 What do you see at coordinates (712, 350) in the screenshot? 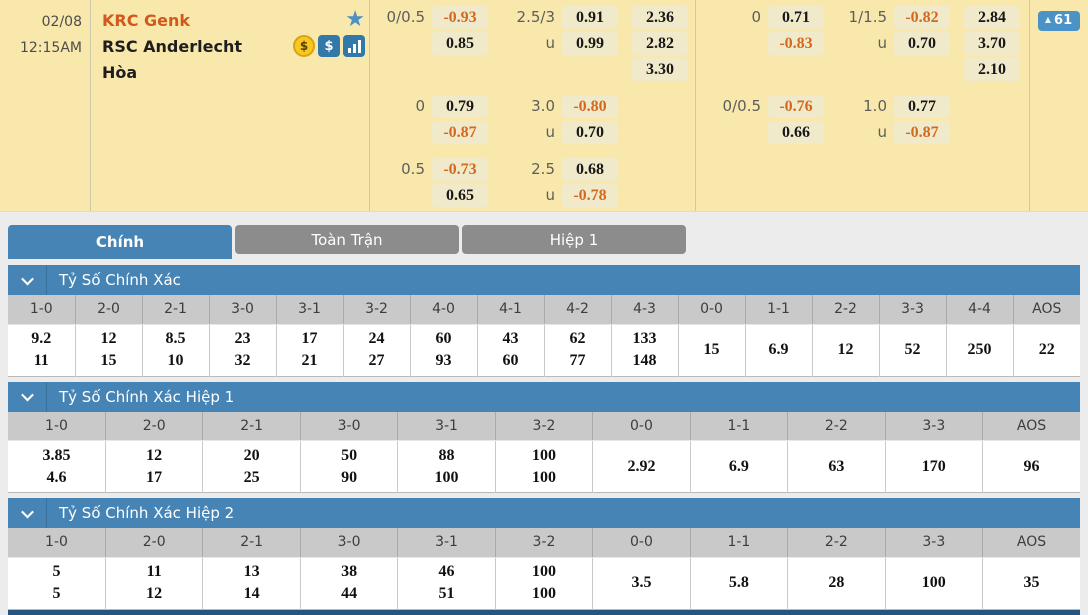
I see `score-odds-cell: 15` at bounding box center [712, 350].